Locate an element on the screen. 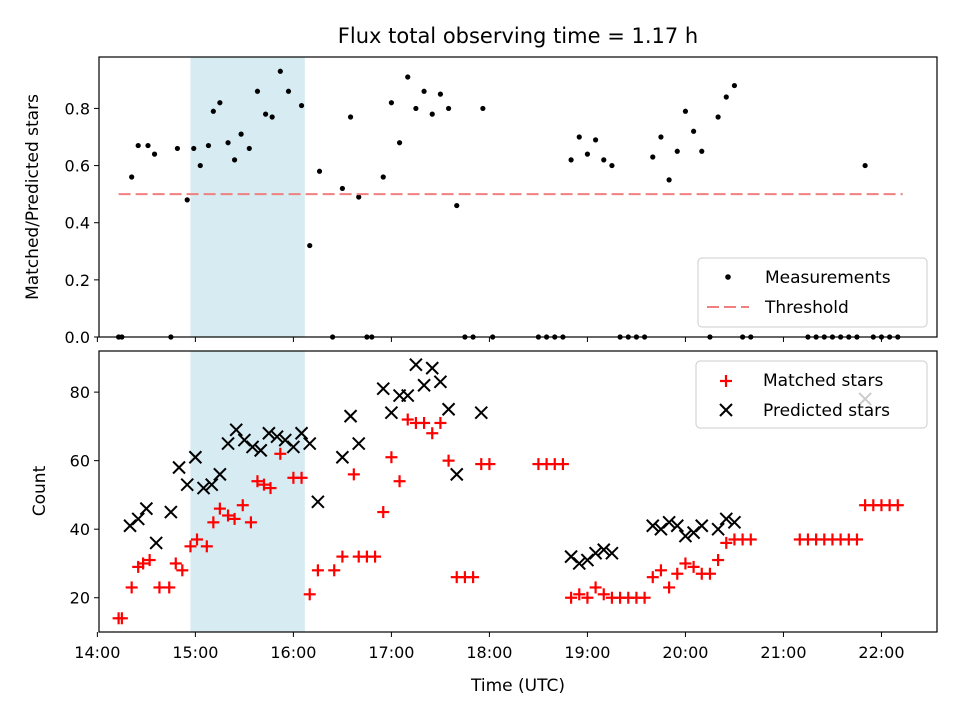  bottom-legend-box is located at coordinates (811, 394).